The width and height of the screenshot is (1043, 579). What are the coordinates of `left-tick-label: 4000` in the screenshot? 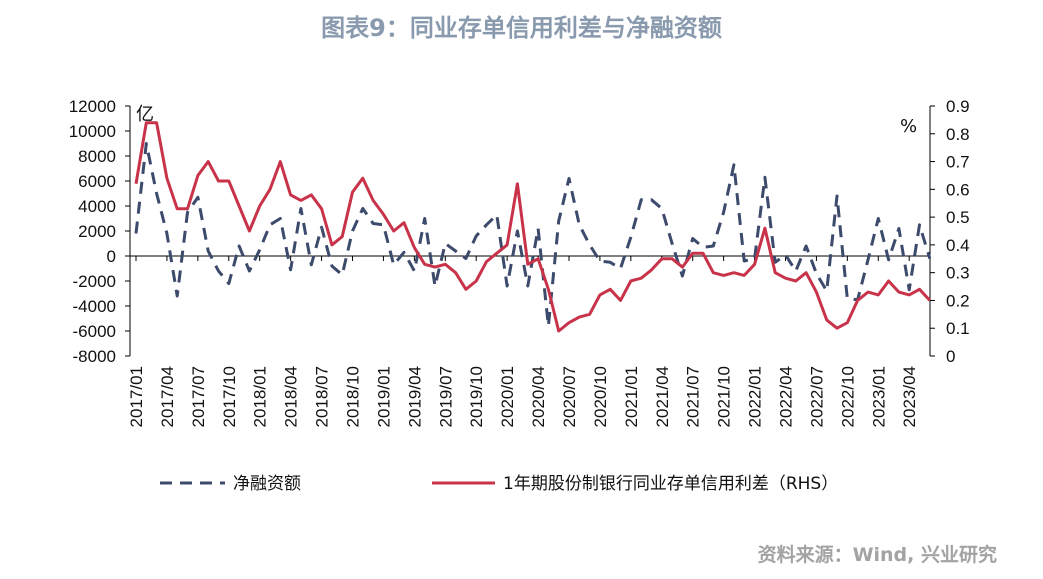 It's located at (97, 206).